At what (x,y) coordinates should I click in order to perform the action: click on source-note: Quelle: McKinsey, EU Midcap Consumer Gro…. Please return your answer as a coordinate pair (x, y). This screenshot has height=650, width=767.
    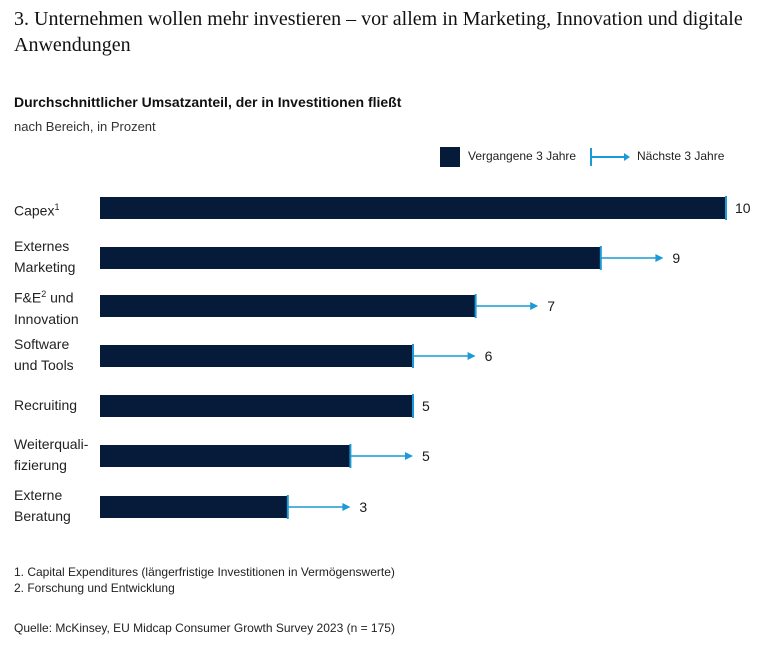
    Looking at the image, I should click on (204, 628).